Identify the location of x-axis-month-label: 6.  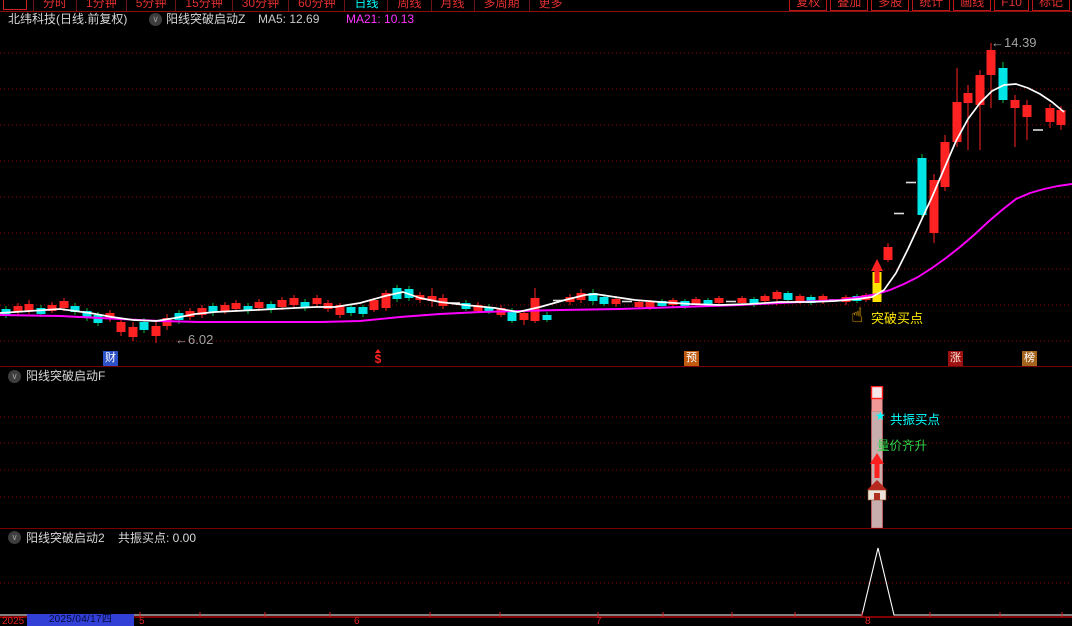
(357, 621).